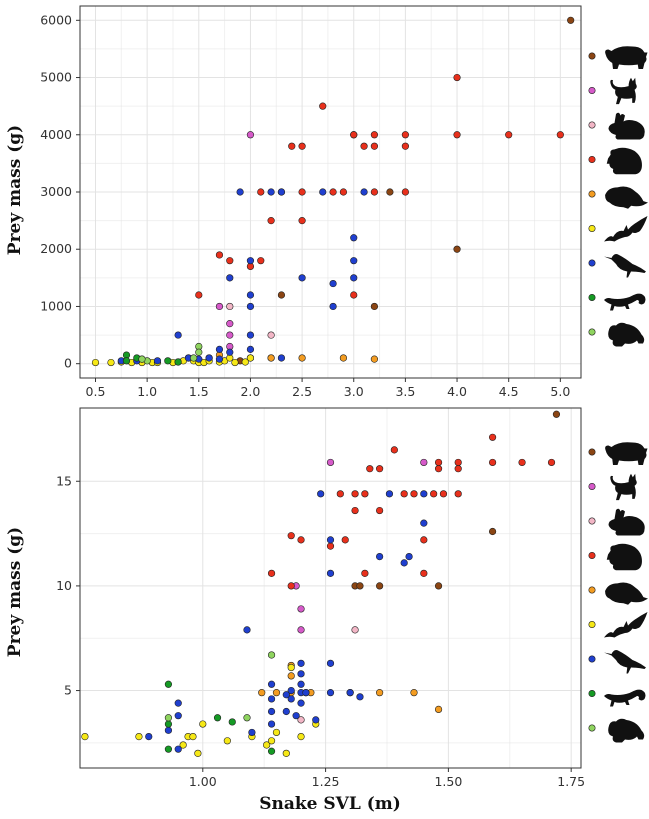 The image size is (649, 819). What do you see at coordinates (203, 781) in the screenshot?
I see `bottom-x-tick-label: 1.00` at bounding box center [203, 781].